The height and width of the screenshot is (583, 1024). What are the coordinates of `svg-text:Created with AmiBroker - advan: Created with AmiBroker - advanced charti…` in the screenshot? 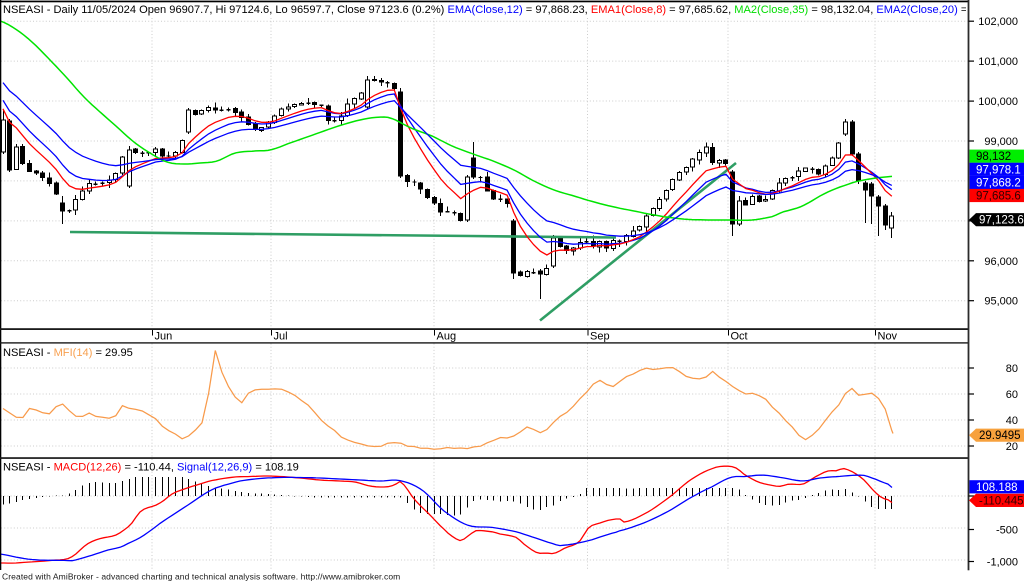 It's located at (201, 577).